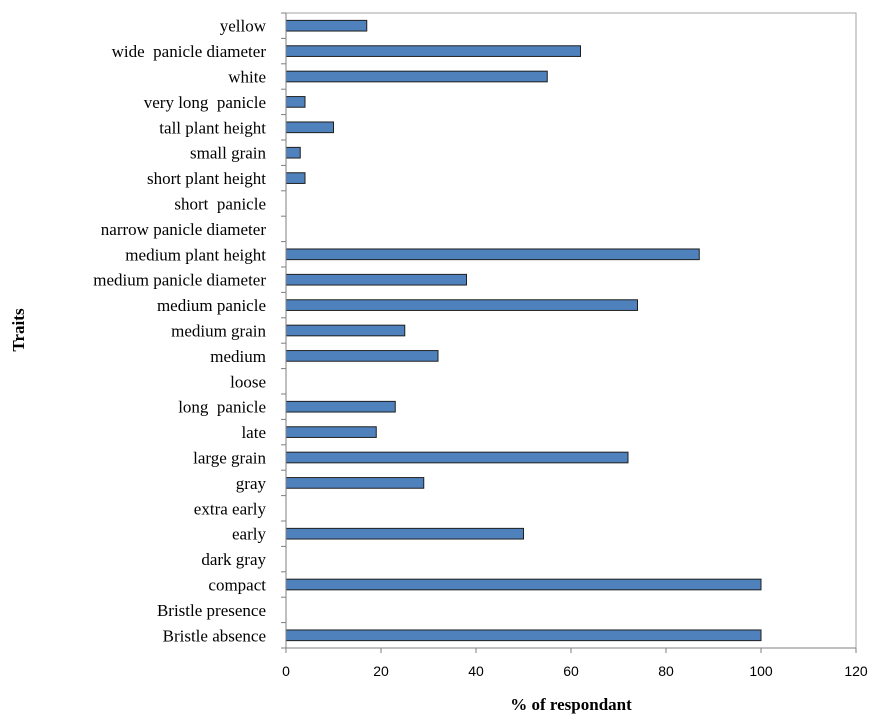 The image size is (874, 715). Describe the element at coordinates (476, 671) in the screenshot. I see `x-tick-label: 40` at that location.